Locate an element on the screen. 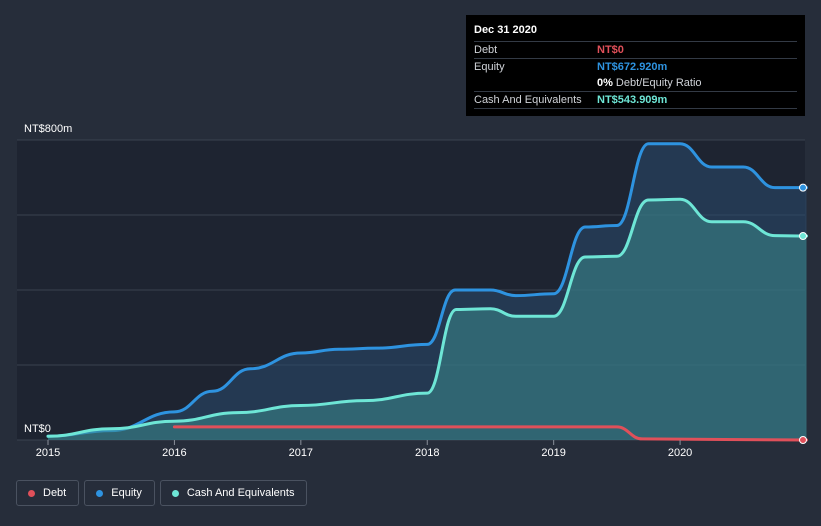 This screenshot has width=821, height=526. tooltip-row-debt: Debt NT$0 is located at coordinates (635, 49).